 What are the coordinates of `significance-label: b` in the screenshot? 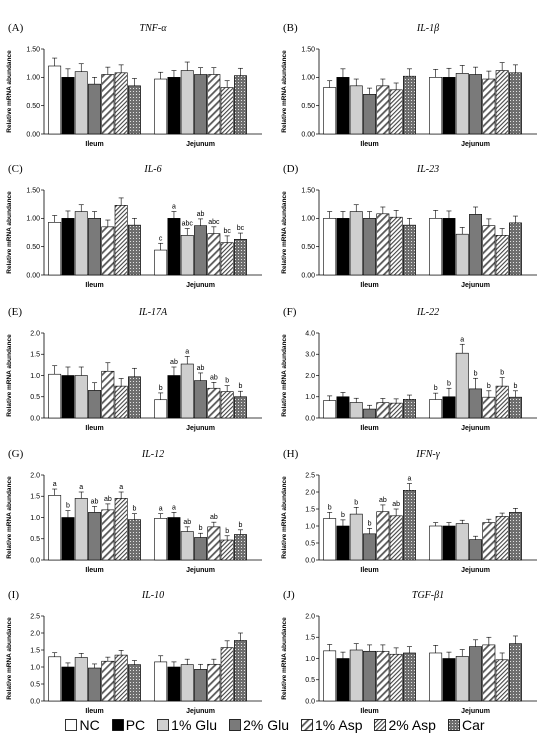 It's located at (449, 383).